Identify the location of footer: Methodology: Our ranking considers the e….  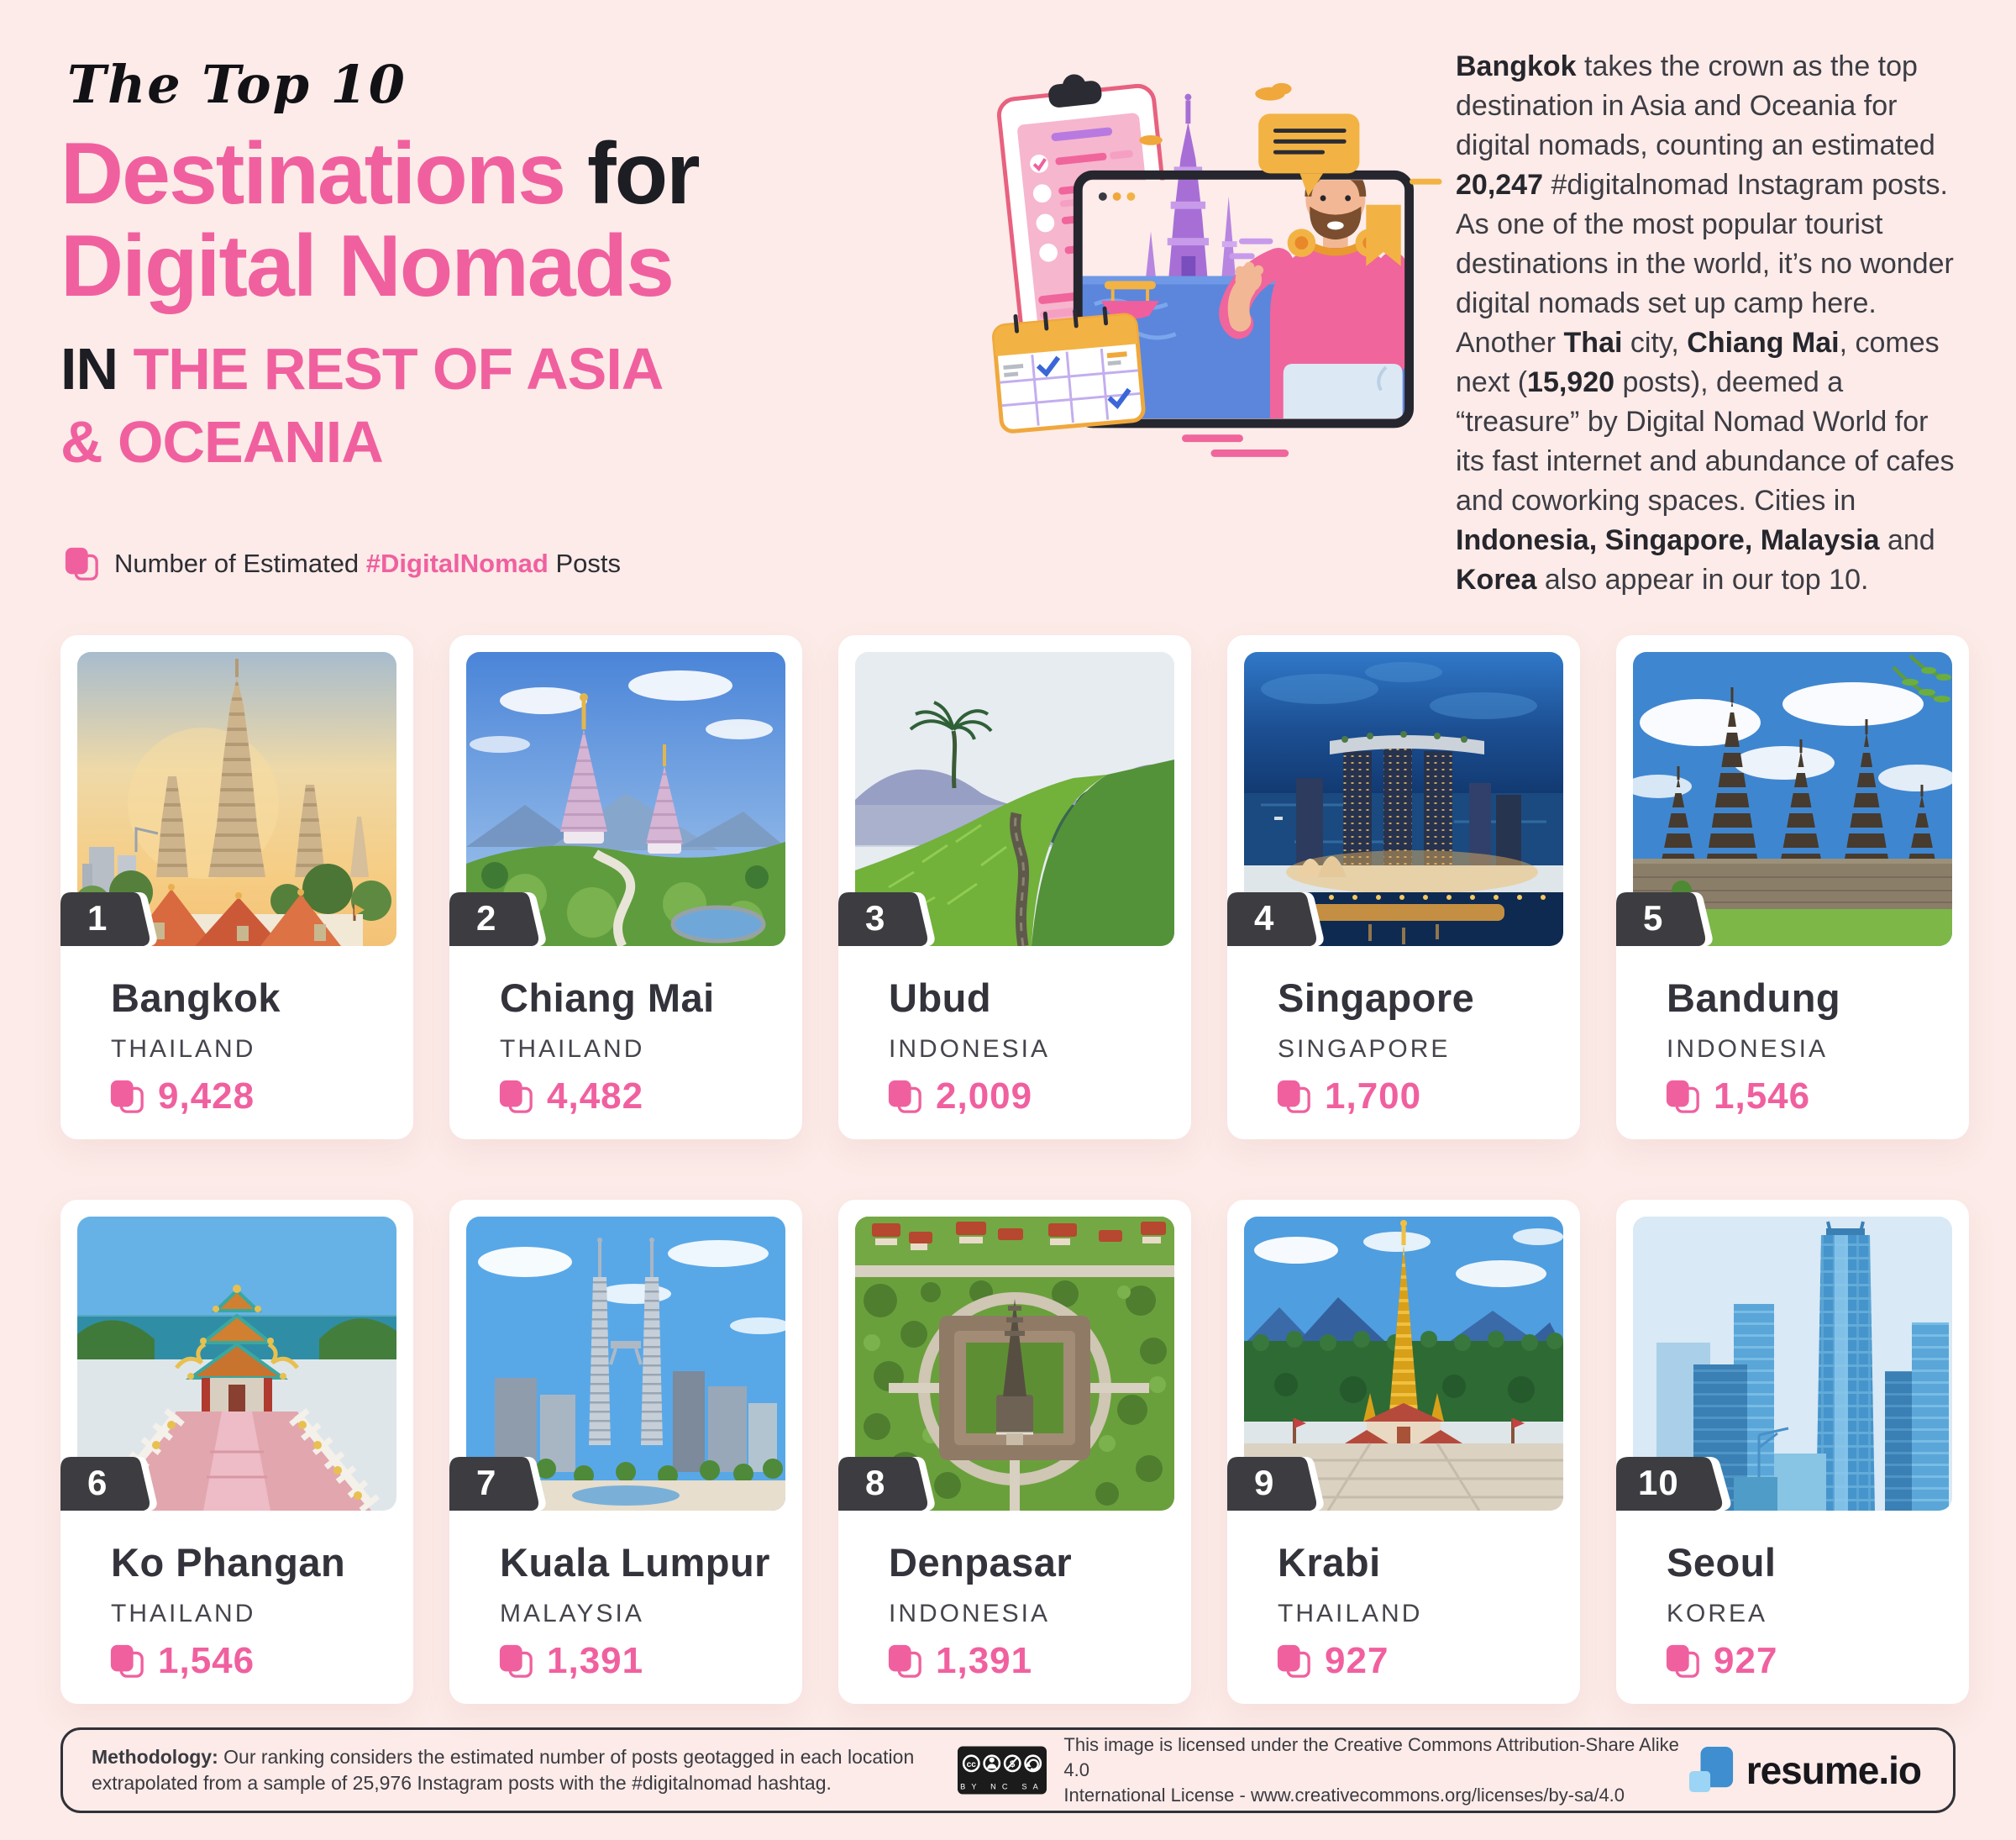
(1008, 1770).